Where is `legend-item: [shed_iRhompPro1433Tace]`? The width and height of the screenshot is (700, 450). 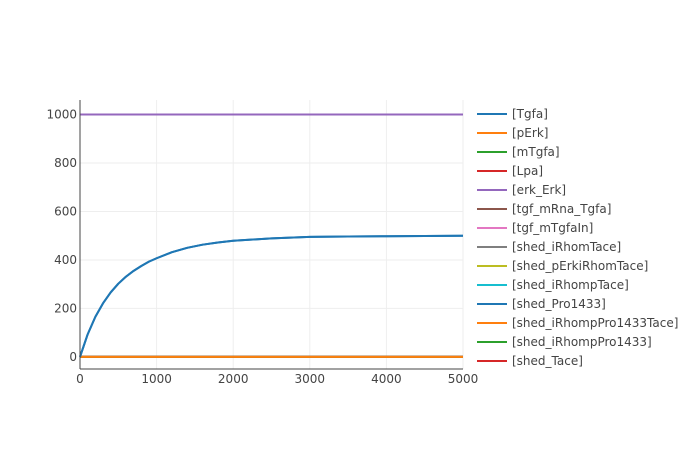
legend-item: [shed_iRhompPro1433Tace] is located at coordinates (577, 323).